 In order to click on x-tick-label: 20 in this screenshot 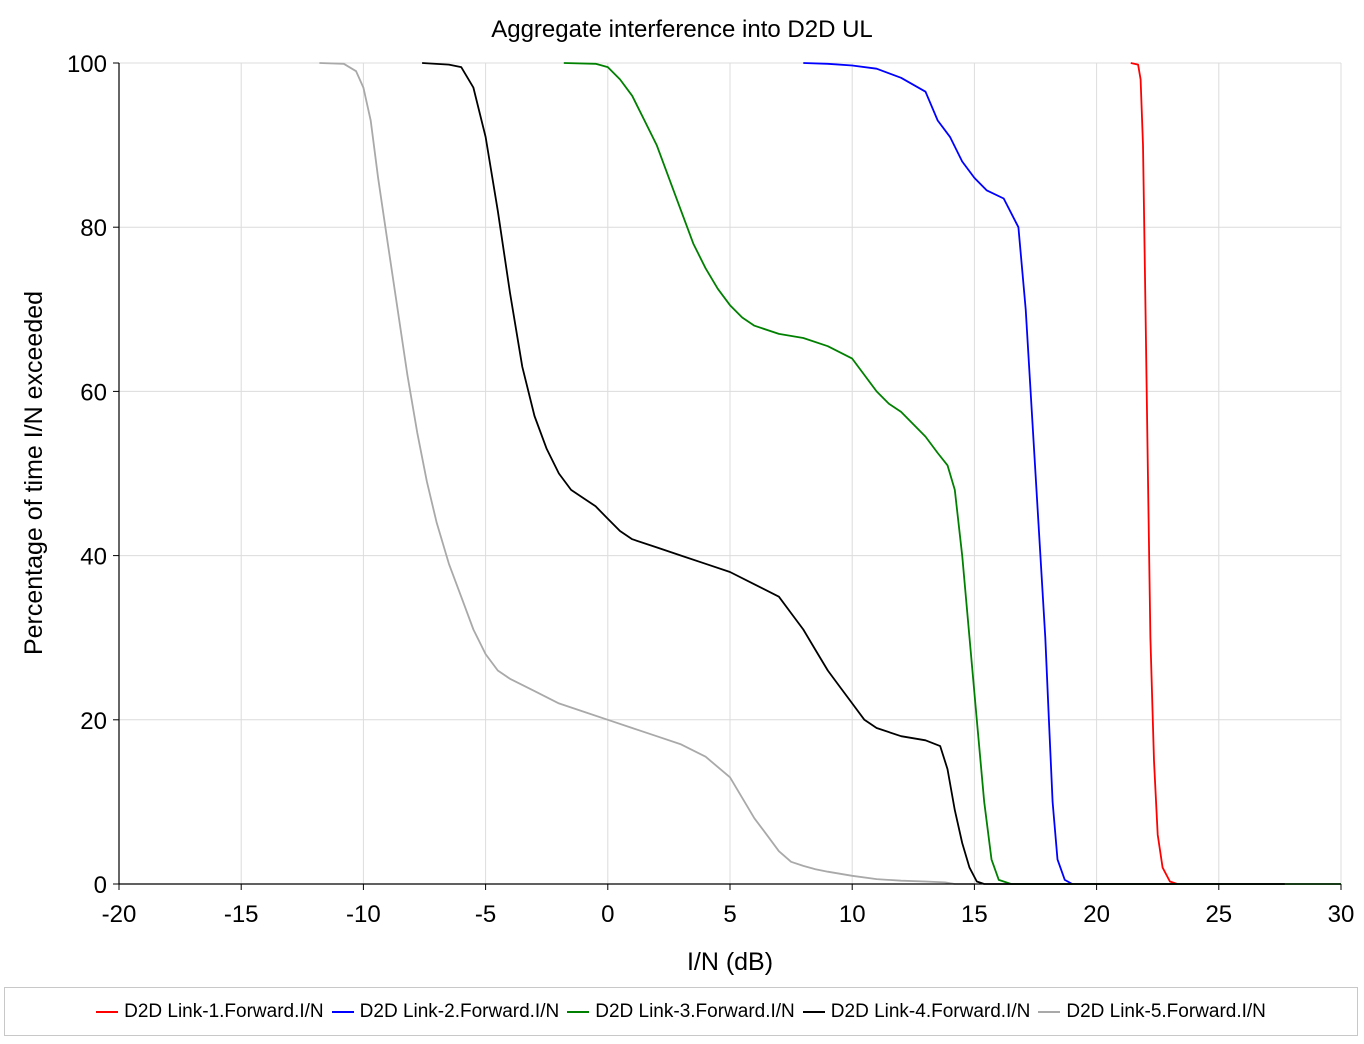, I will do `click(1096, 914)`.